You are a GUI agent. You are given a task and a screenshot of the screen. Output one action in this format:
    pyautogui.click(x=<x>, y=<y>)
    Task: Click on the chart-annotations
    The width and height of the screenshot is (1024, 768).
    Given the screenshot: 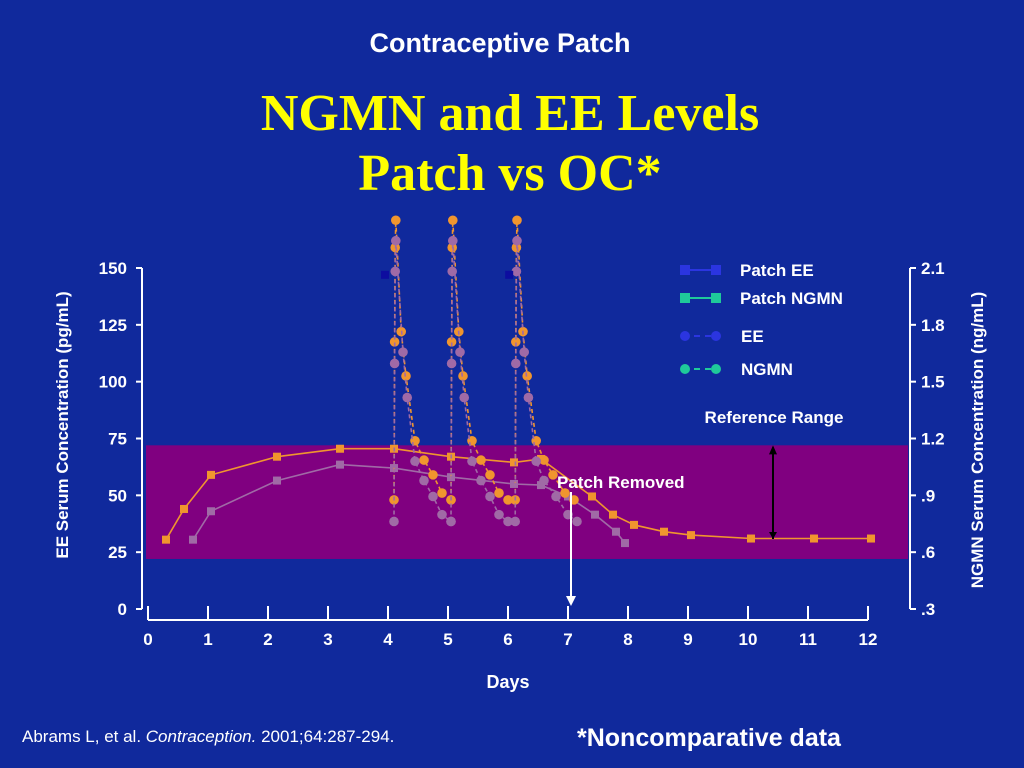 What is the action you would take?
    pyautogui.click(x=671, y=525)
    